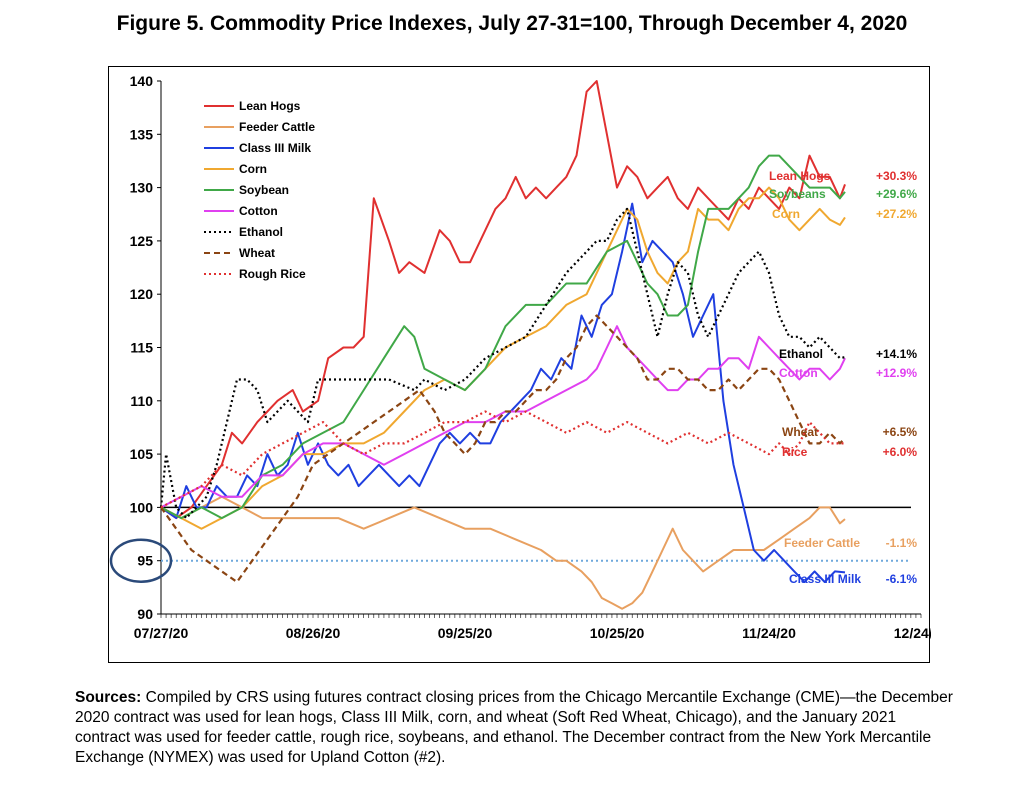  Describe the element at coordinates (800, 432) in the screenshot. I see `end-label-name: Wheat` at that location.